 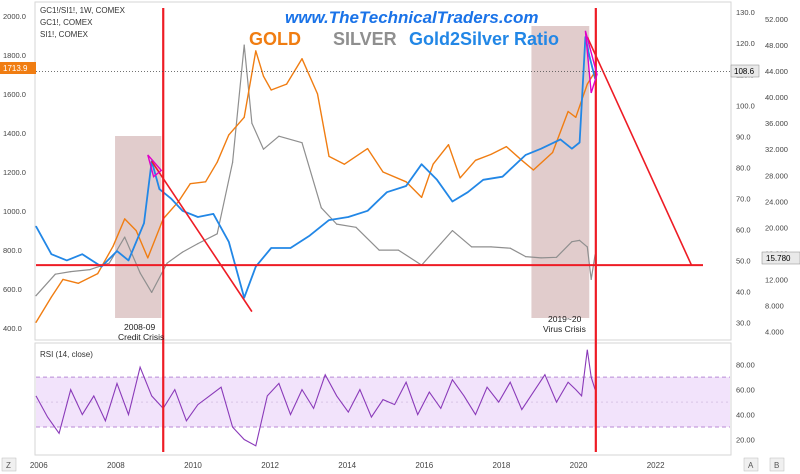 I want to click on silver-axis-tick: 40.000, so click(x=776, y=97).